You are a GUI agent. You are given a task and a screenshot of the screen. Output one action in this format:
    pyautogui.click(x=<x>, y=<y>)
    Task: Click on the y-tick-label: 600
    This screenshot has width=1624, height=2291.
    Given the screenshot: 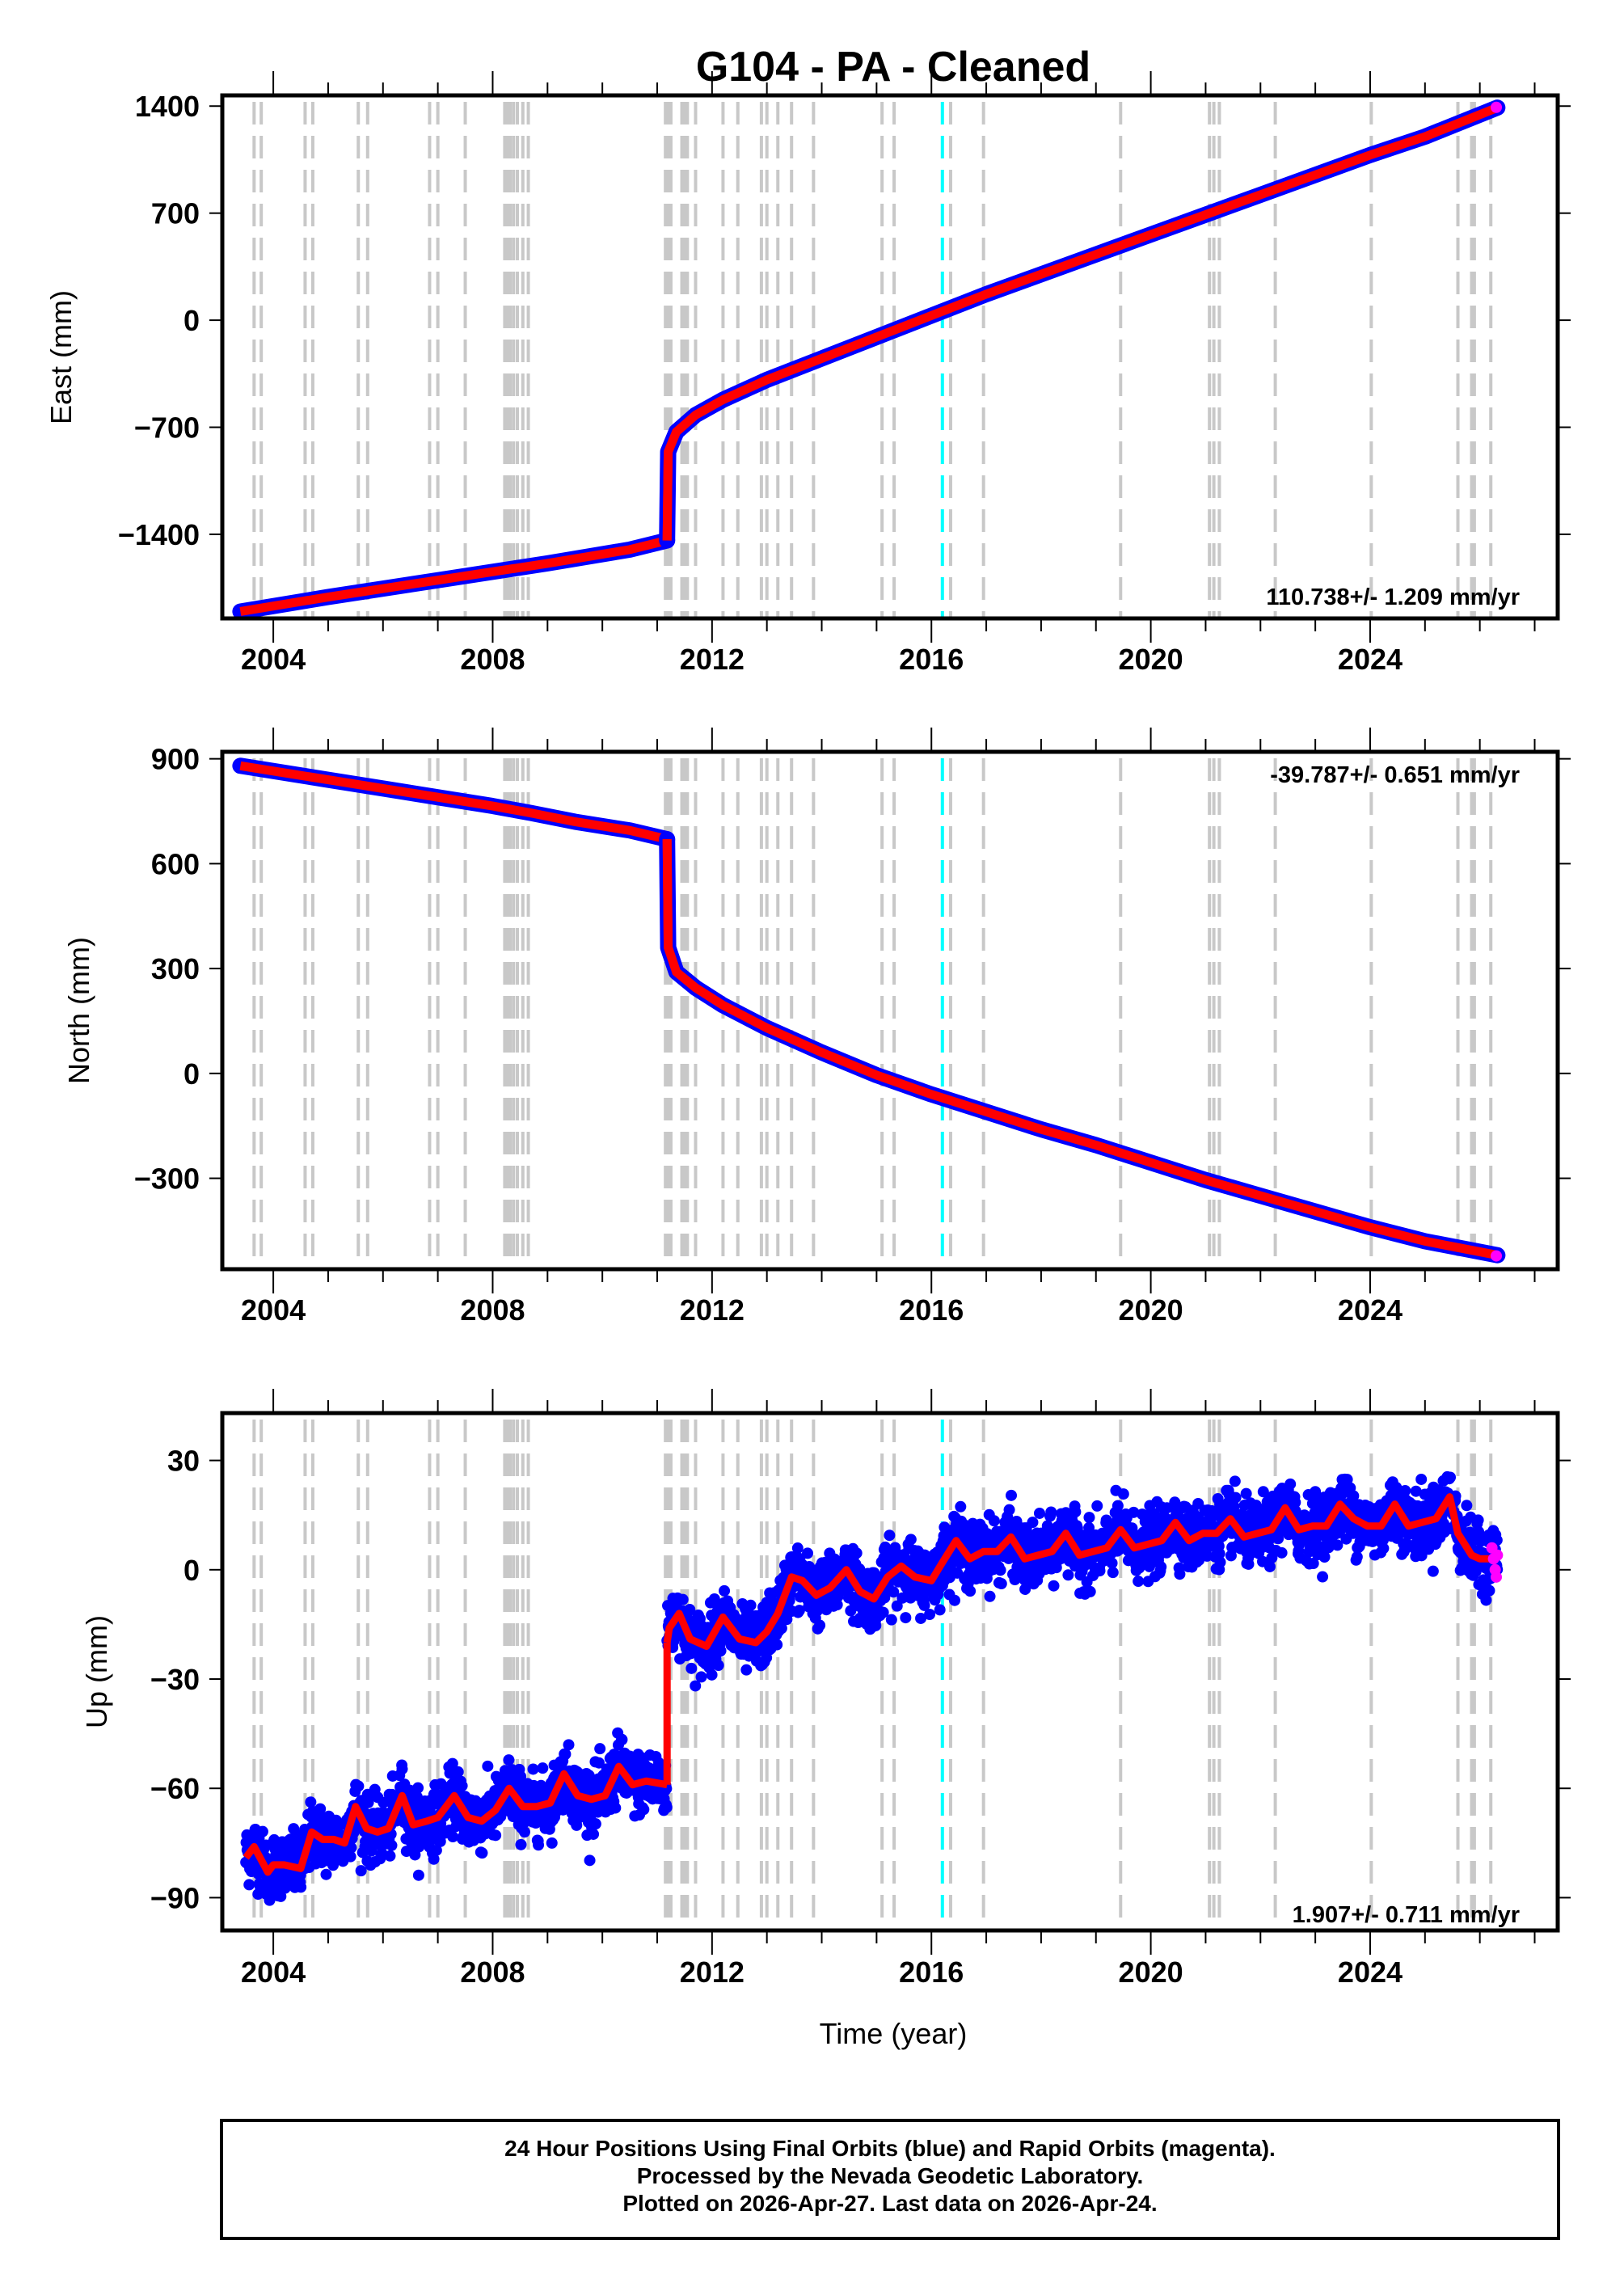 What is the action you would take?
    pyautogui.click(x=175, y=863)
    